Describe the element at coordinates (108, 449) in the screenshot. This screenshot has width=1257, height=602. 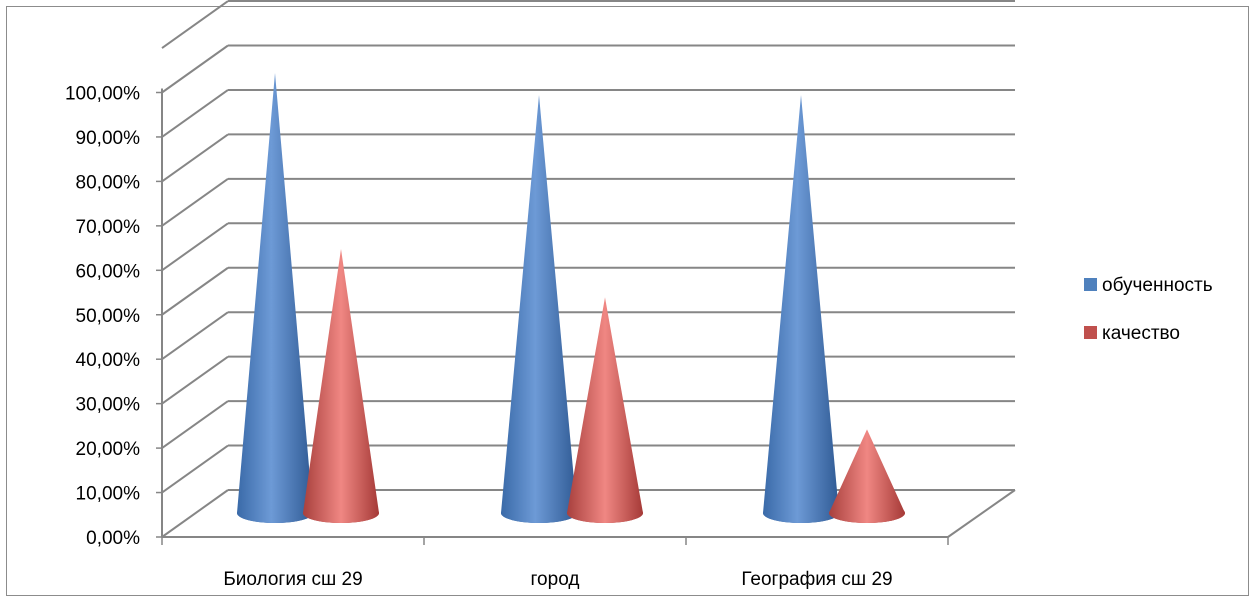
I see `y-tick-label: 20,00%` at that location.